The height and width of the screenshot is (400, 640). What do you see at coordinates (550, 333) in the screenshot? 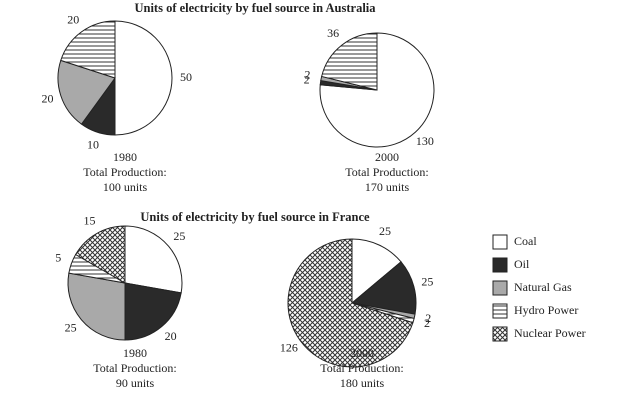
I see `legend-label: Nuclear Power` at bounding box center [550, 333].